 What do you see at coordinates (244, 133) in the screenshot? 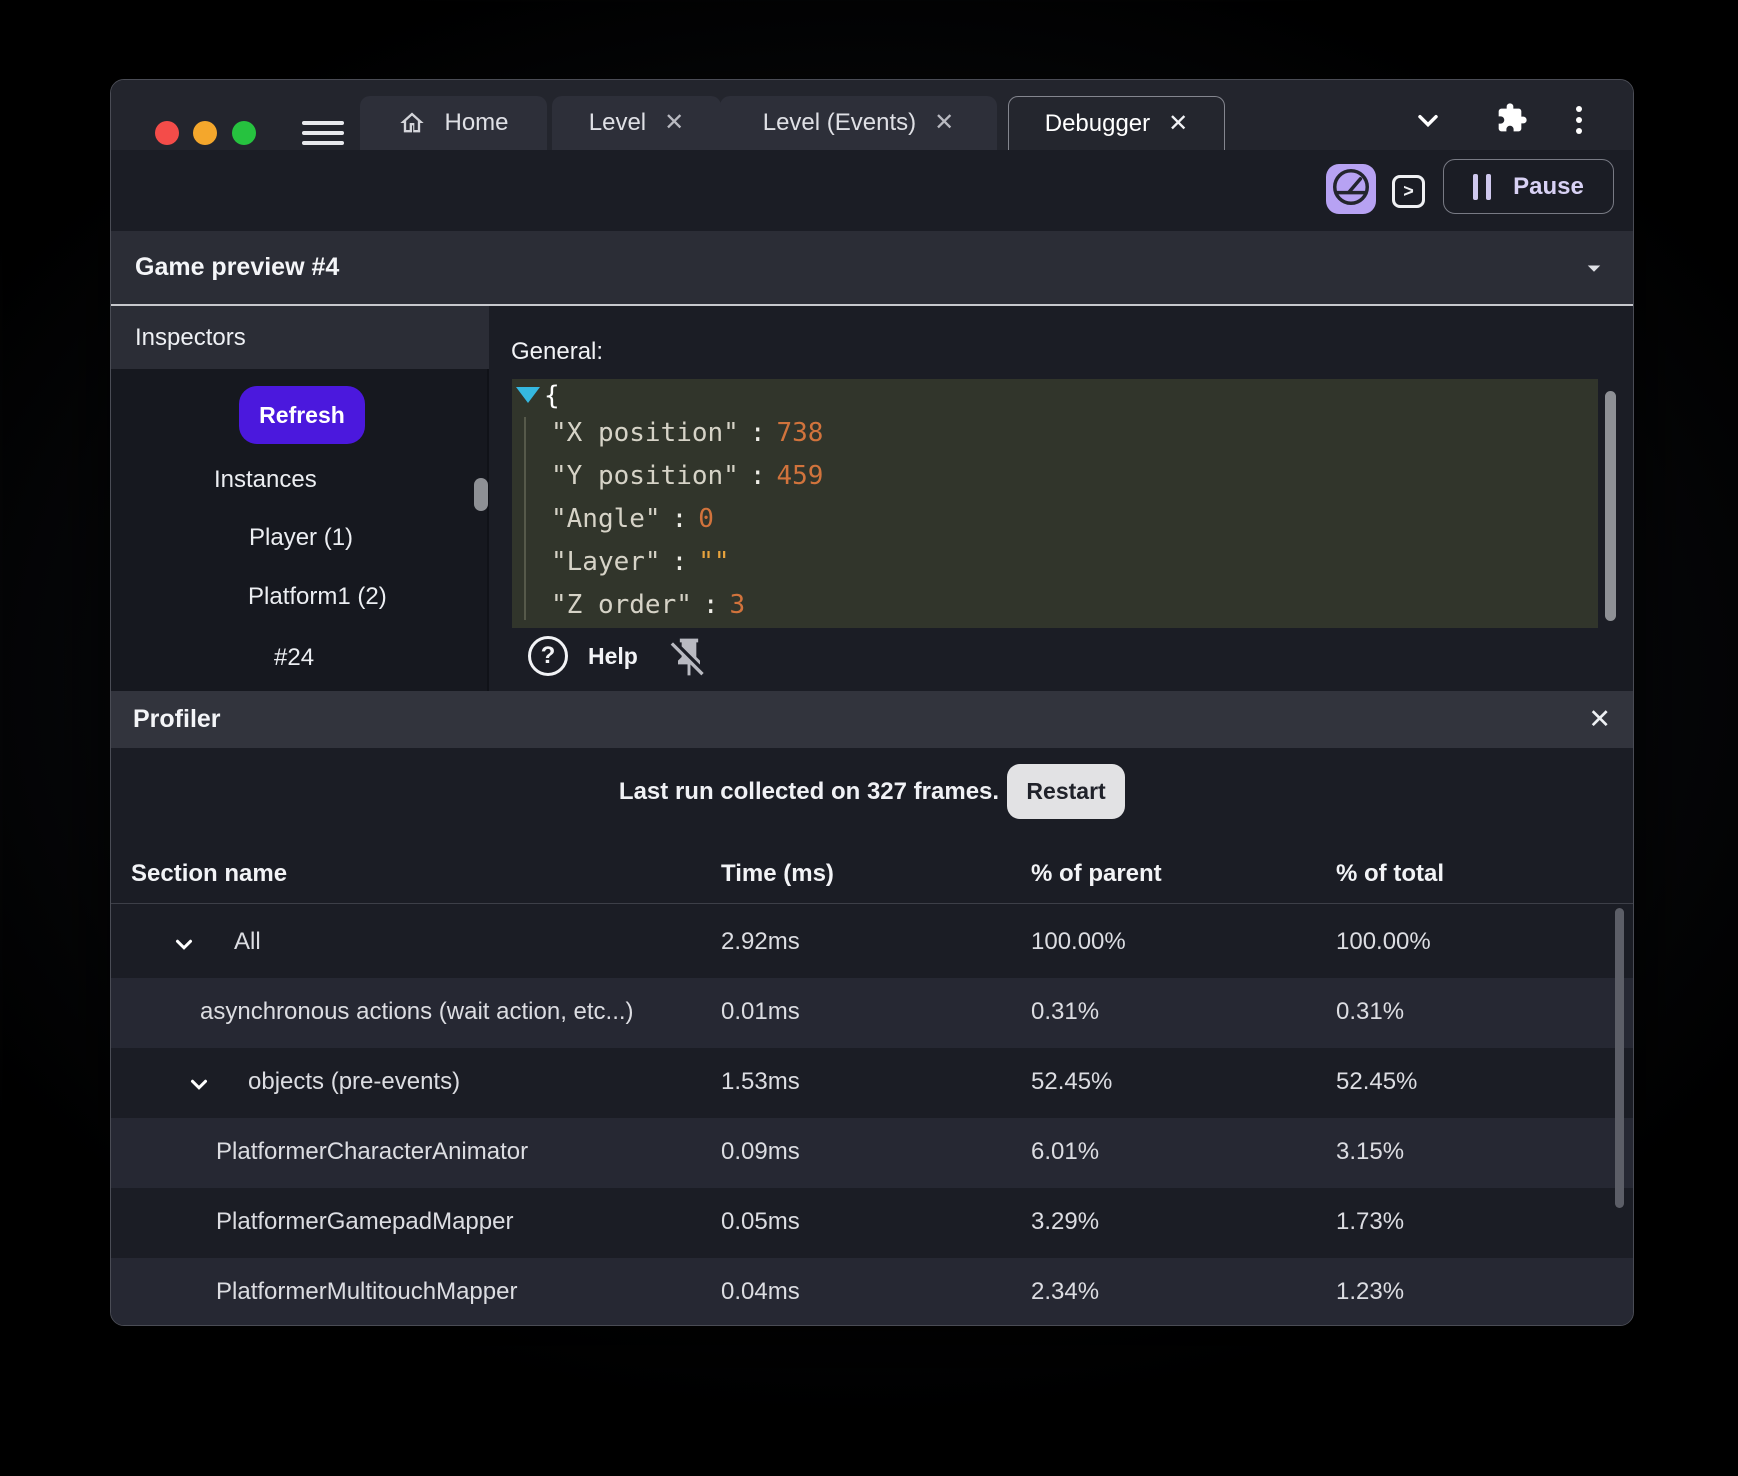
I see `traffic-light-zoom` at bounding box center [244, 133].